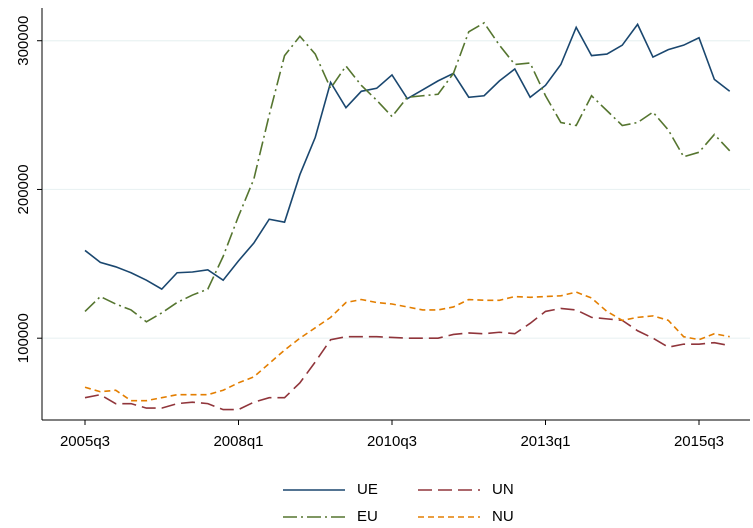 The height and width of the screenshot is (528, 753). What do you see at coordinates (503, 516) in the screenshot?
I see `legend-label: NU` at bounding box center [503, 516].